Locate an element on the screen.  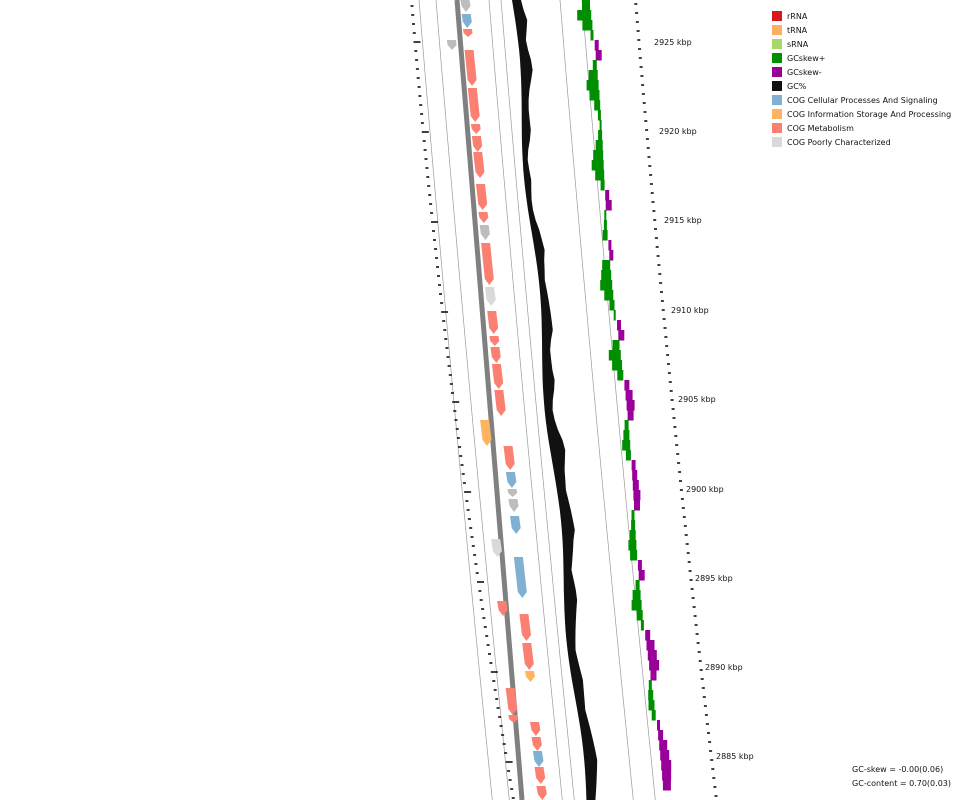
legend-item: GC% is located at coordinates (861, 86).